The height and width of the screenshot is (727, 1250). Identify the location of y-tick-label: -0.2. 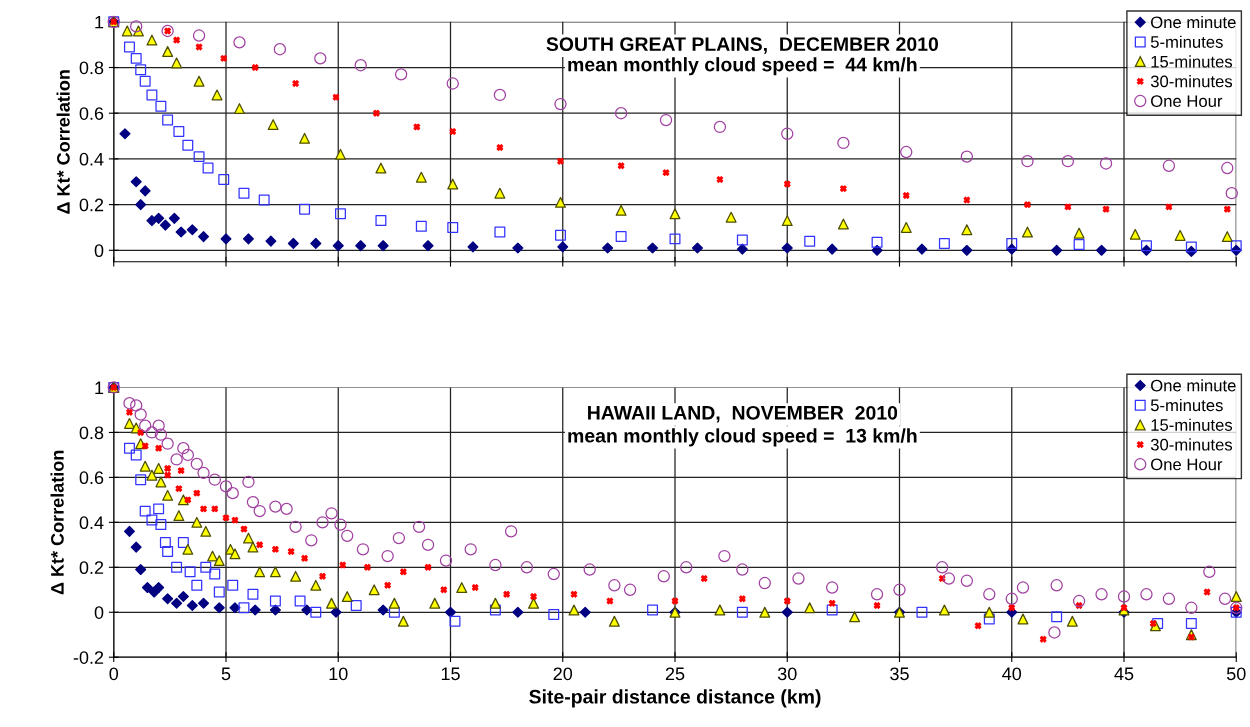
(88, 657).